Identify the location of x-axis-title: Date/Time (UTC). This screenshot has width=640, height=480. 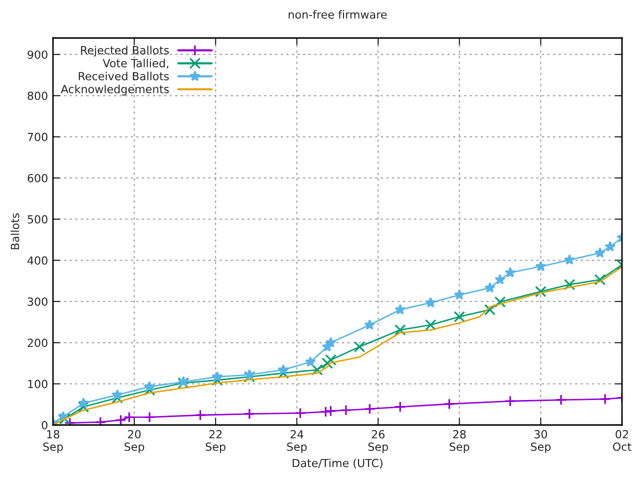
(337, 463).